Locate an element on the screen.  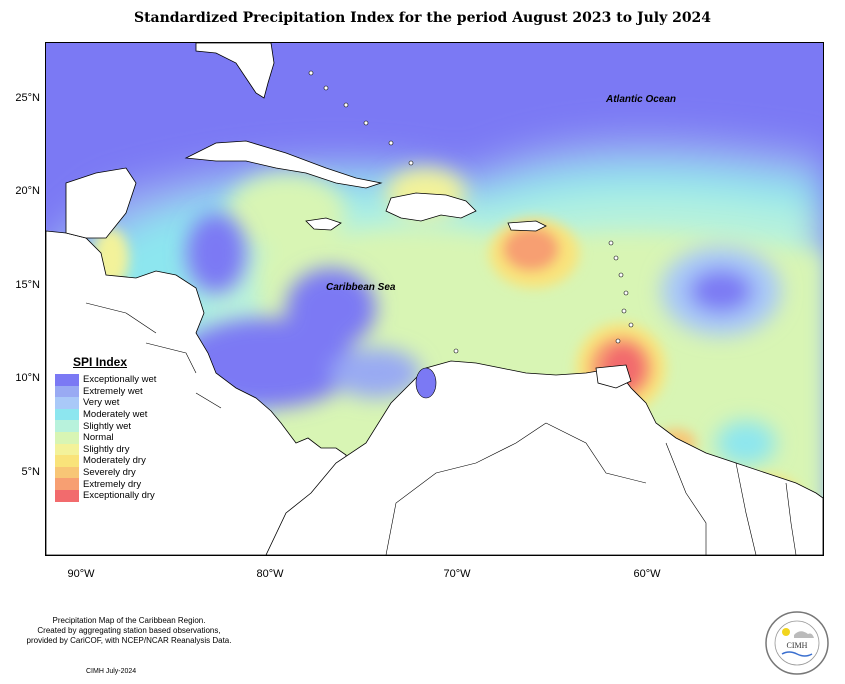
legend-label: Normal is located at coordinates (98, 438).